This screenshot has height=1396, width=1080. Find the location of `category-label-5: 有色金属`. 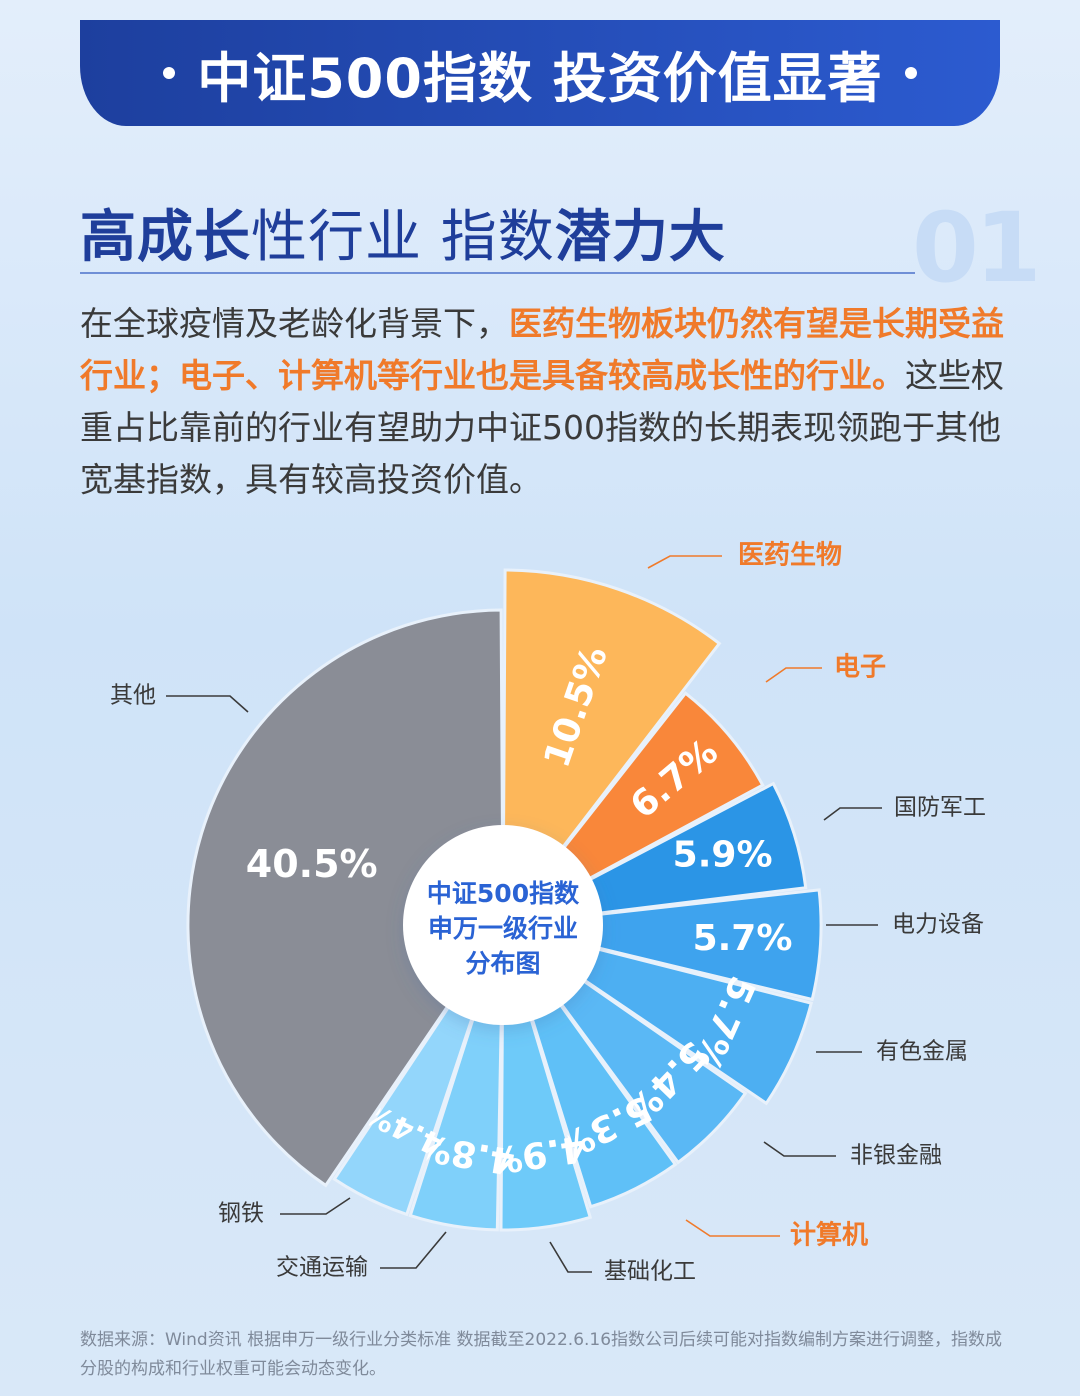

category-label-5: 有色金属 is located at coordinates (922, 1052).